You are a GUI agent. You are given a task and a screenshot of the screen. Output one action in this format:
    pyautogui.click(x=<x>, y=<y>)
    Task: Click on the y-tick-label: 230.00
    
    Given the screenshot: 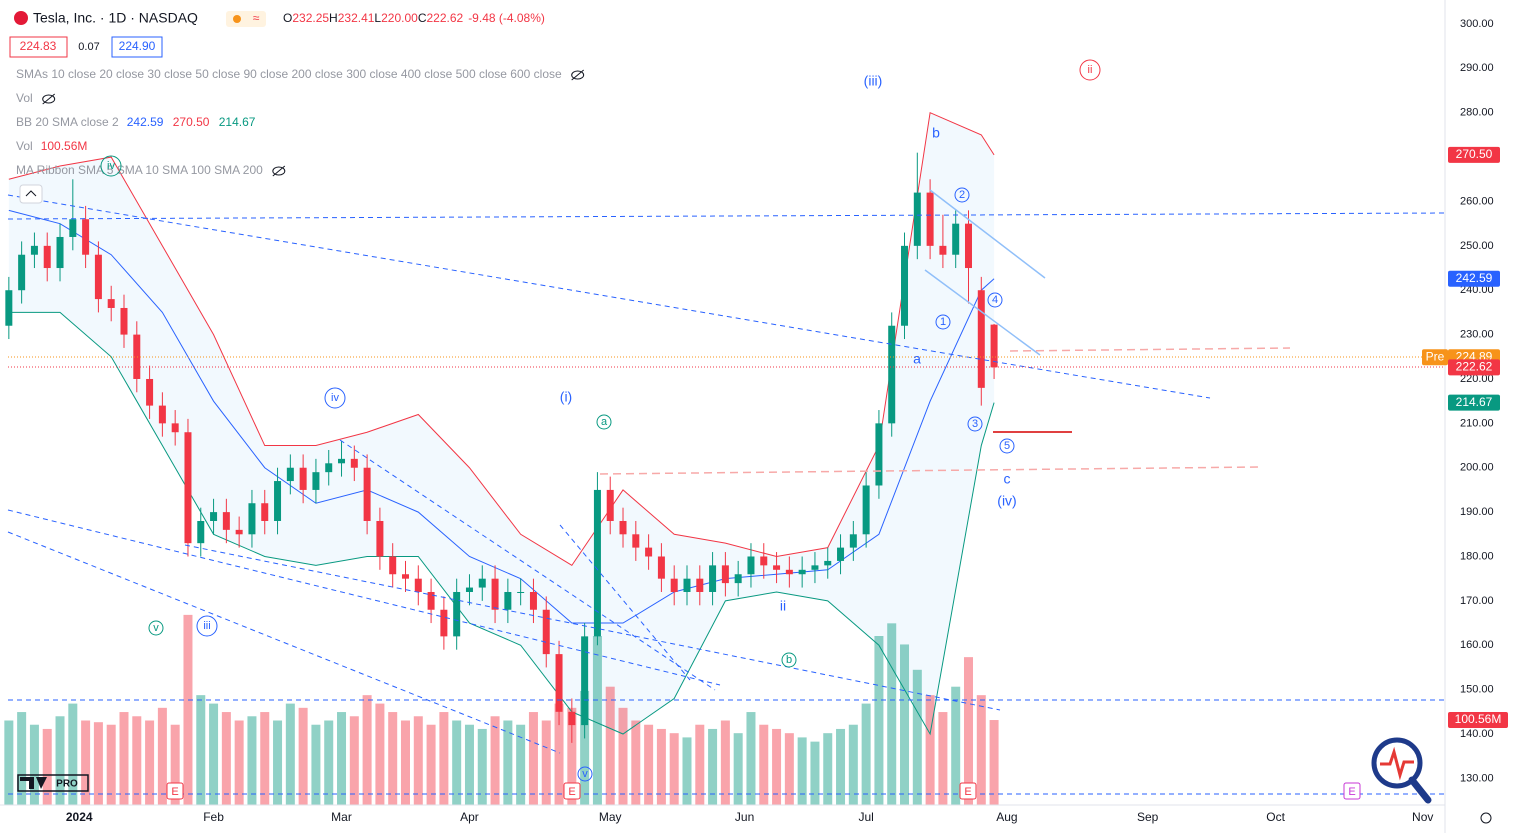 What is the action you would take?
    pyautogui.click(x=1477, y=335)
    